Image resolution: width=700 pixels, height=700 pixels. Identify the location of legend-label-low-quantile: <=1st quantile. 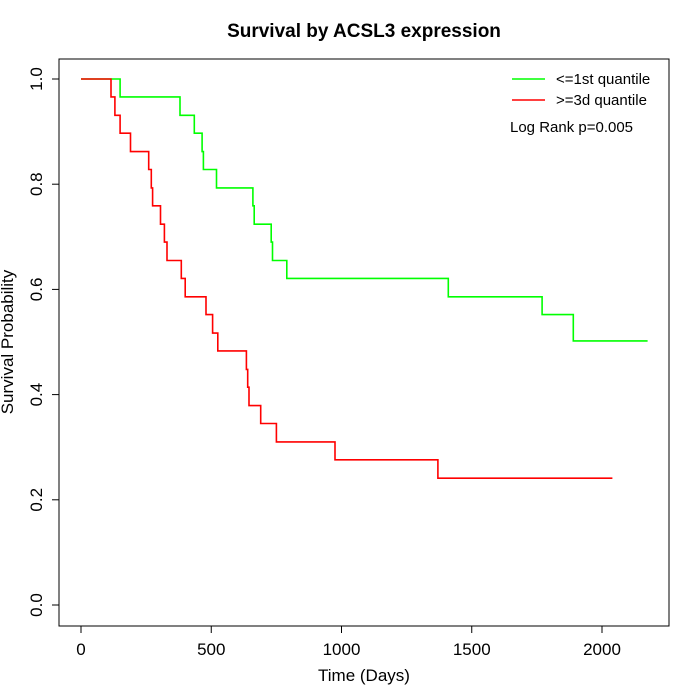
(603, 79).